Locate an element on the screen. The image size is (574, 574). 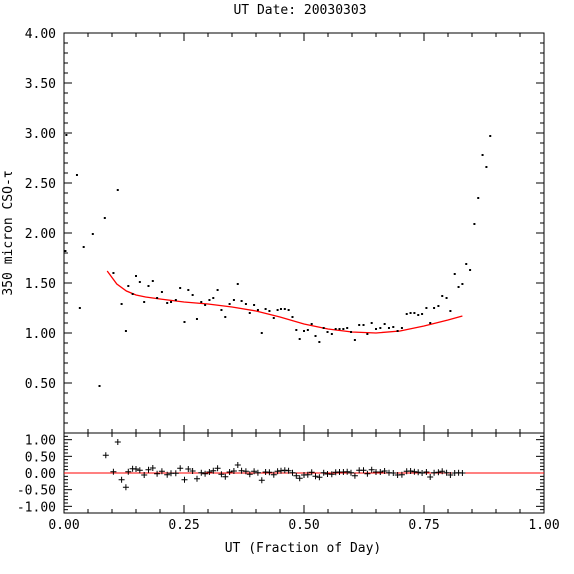
main-fit-curve-group is located at coordinates (284, 302).